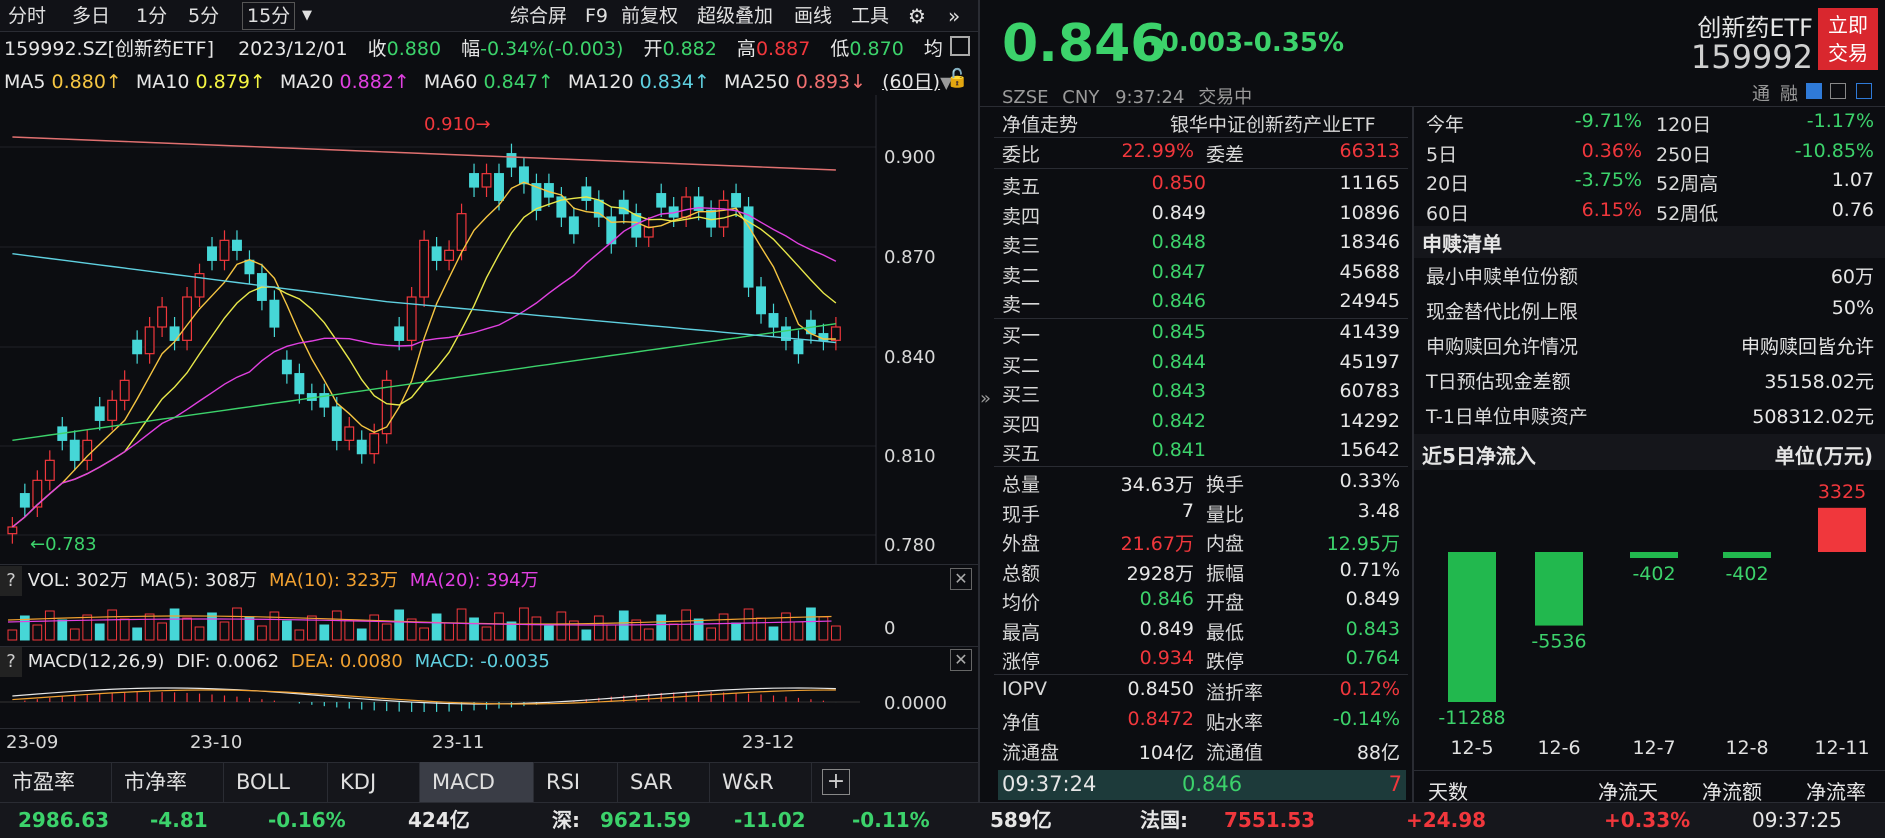 This screenshot has height=838, width=1885. What do you see at coordinates (646, 820) in the screenshot?
I see `sz-index: 9621.59` at bounding box center [646, 820].